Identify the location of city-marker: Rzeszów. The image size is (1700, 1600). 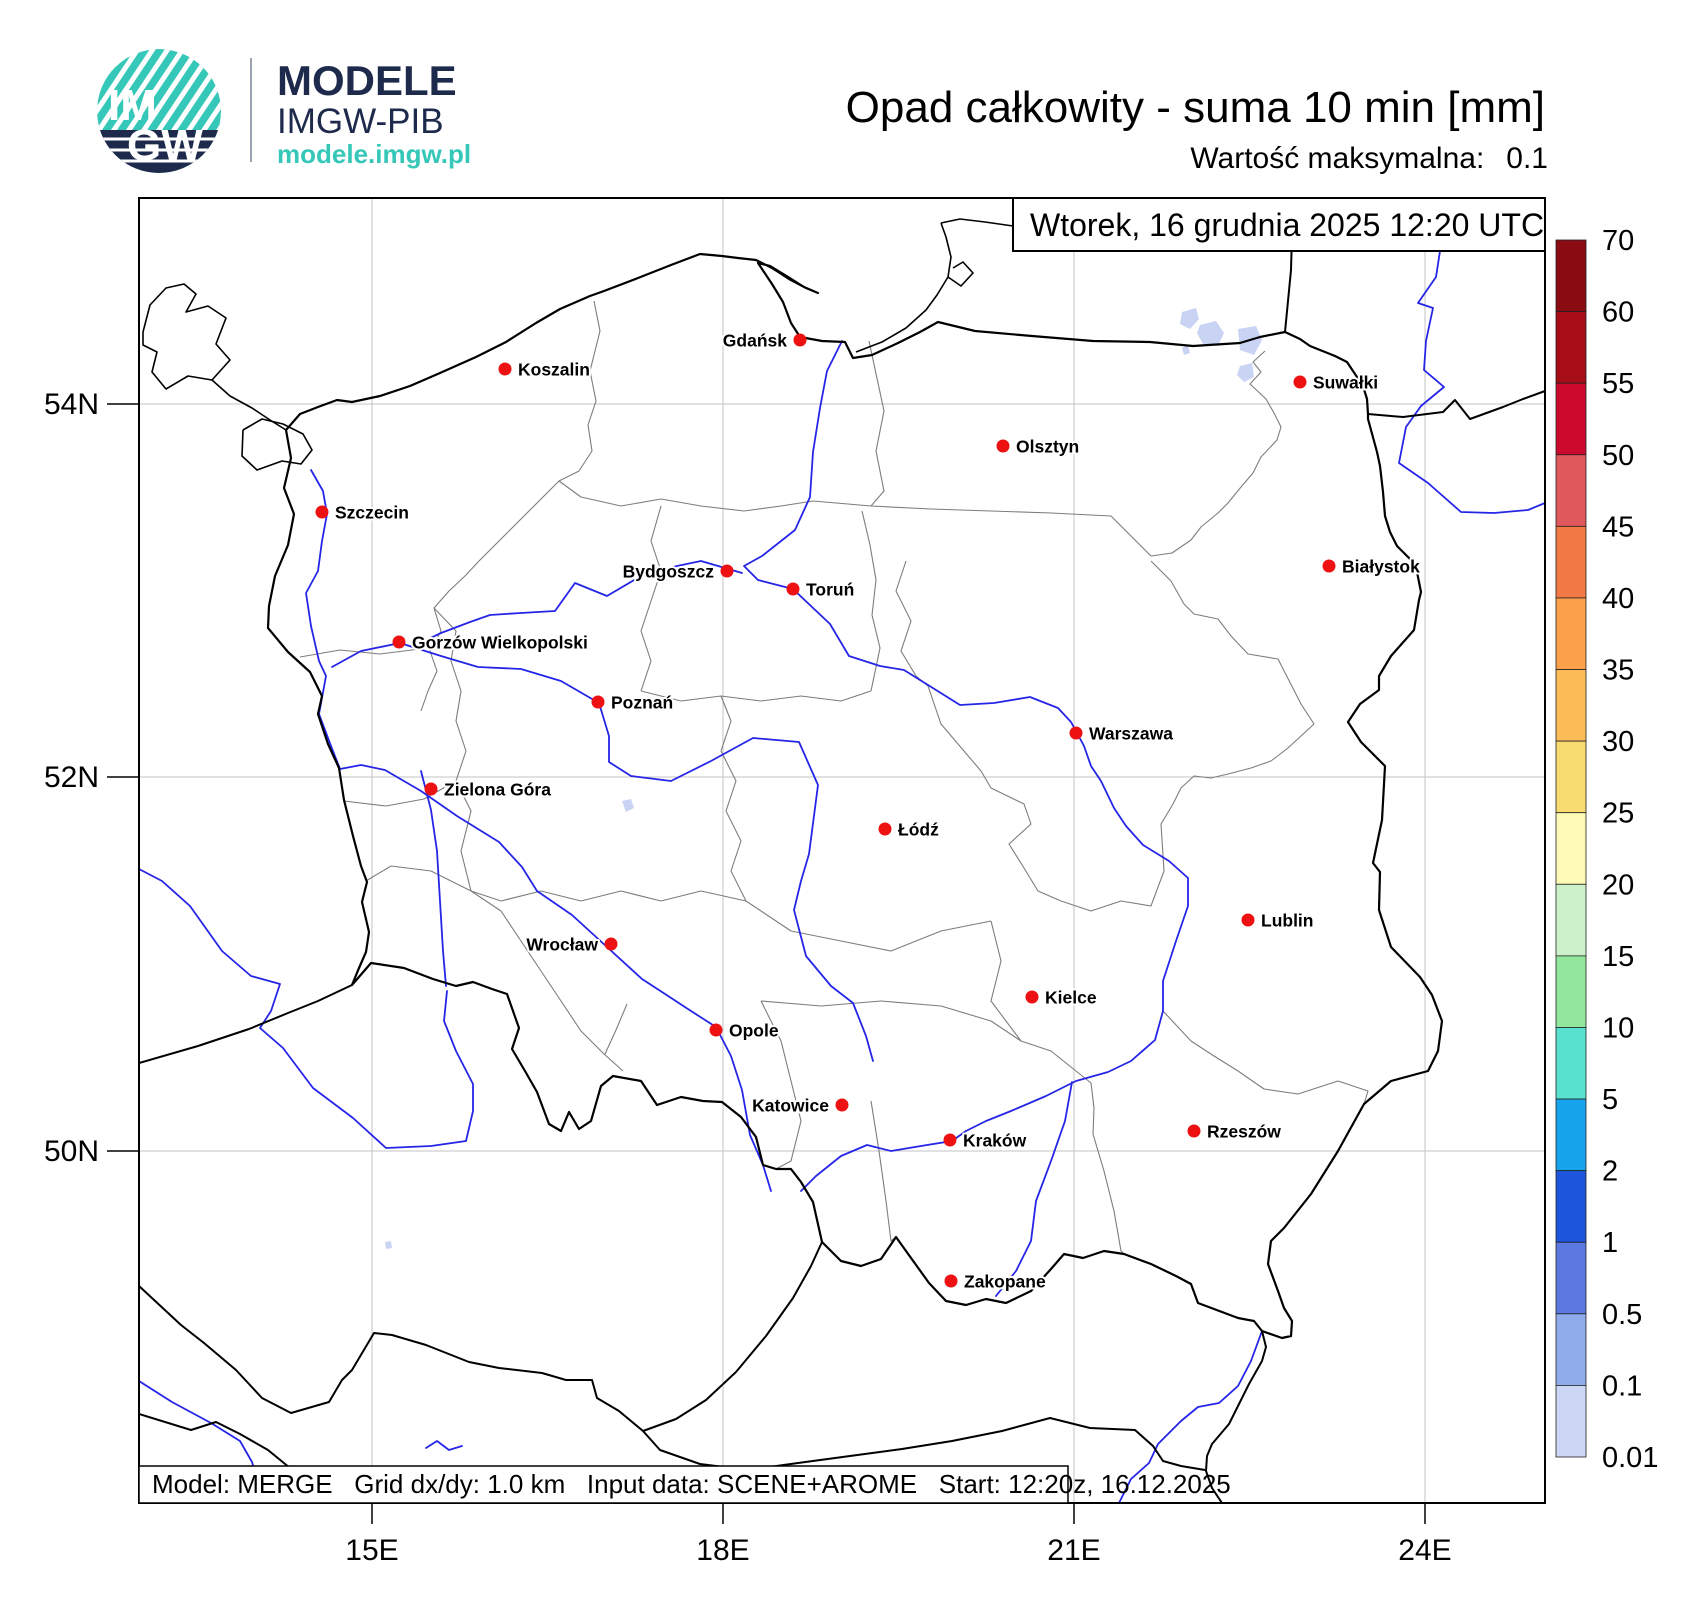
(1235, 1132).